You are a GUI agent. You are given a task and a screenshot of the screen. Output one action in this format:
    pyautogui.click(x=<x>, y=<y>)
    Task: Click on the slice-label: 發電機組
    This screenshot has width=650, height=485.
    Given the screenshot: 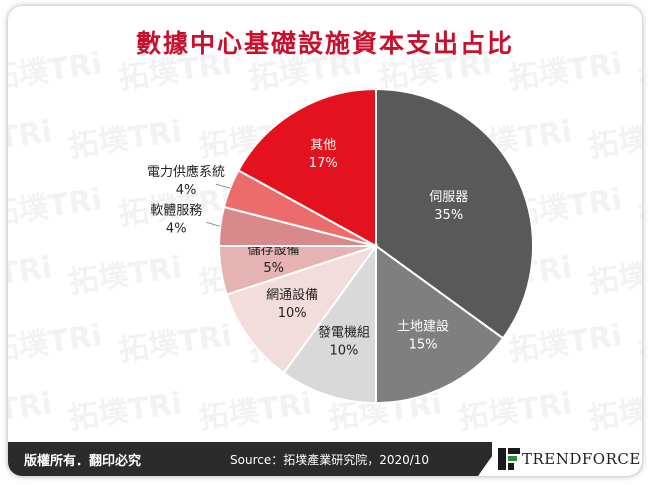 What is the action you would take?
    pyautogui.click(x=344, y=333)
    